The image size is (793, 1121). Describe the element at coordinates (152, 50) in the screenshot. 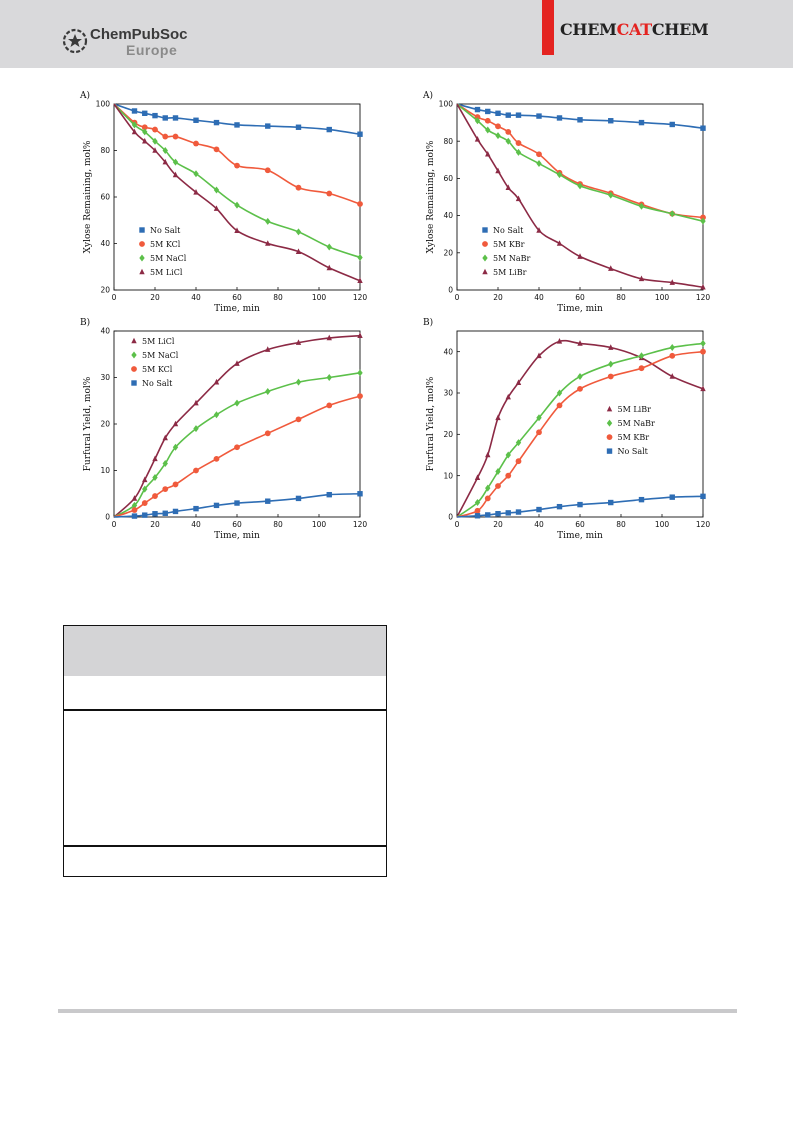

I see `publisher-region: Europe` at that location.